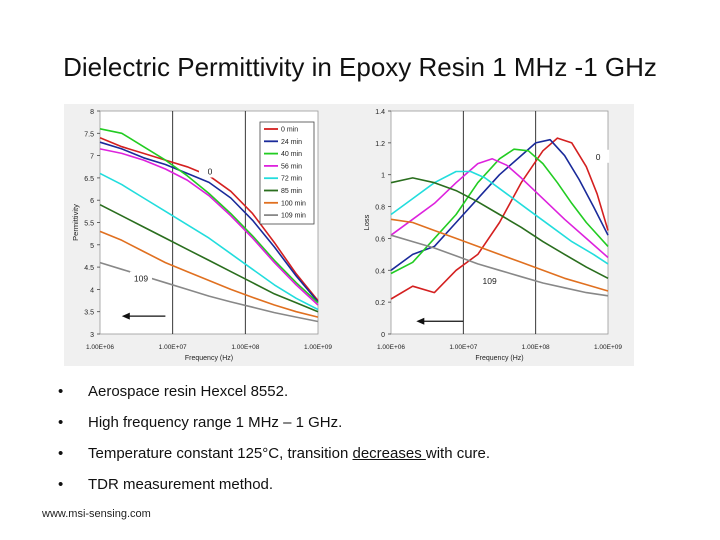  Describe the element at coordinates (291, 154) in the screenshot. I see `legend-label: 40 min` at that location.